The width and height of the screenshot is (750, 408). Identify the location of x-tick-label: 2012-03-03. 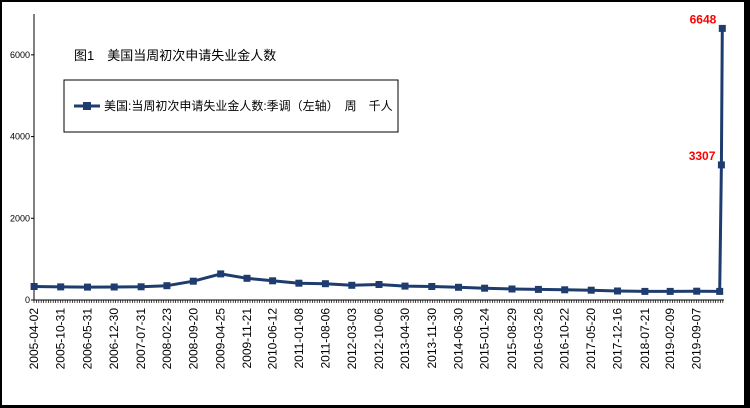
(352, 339).